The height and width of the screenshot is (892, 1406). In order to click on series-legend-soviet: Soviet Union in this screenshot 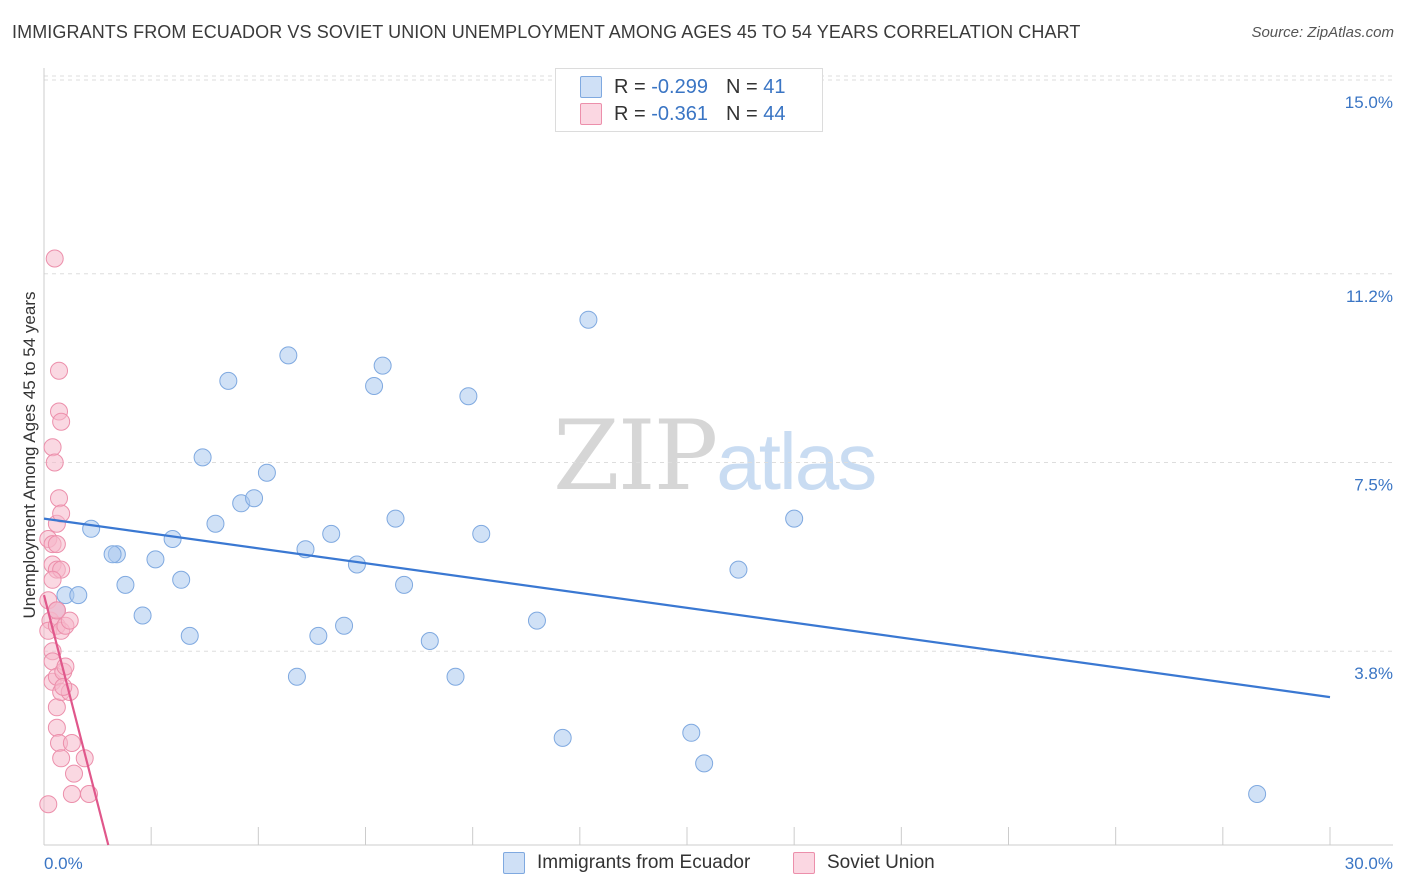, I will do `click(864, 863)`.